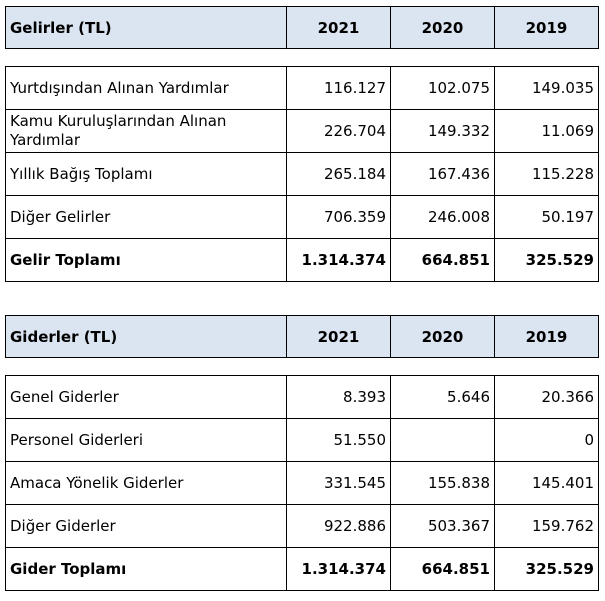 Image resolution: width=605 pixels, height=601 pixels. What do you see at coordinates (442, 526) in the screenshot?
I see `value-2020: 503.367` at bounding box center [442, 526].